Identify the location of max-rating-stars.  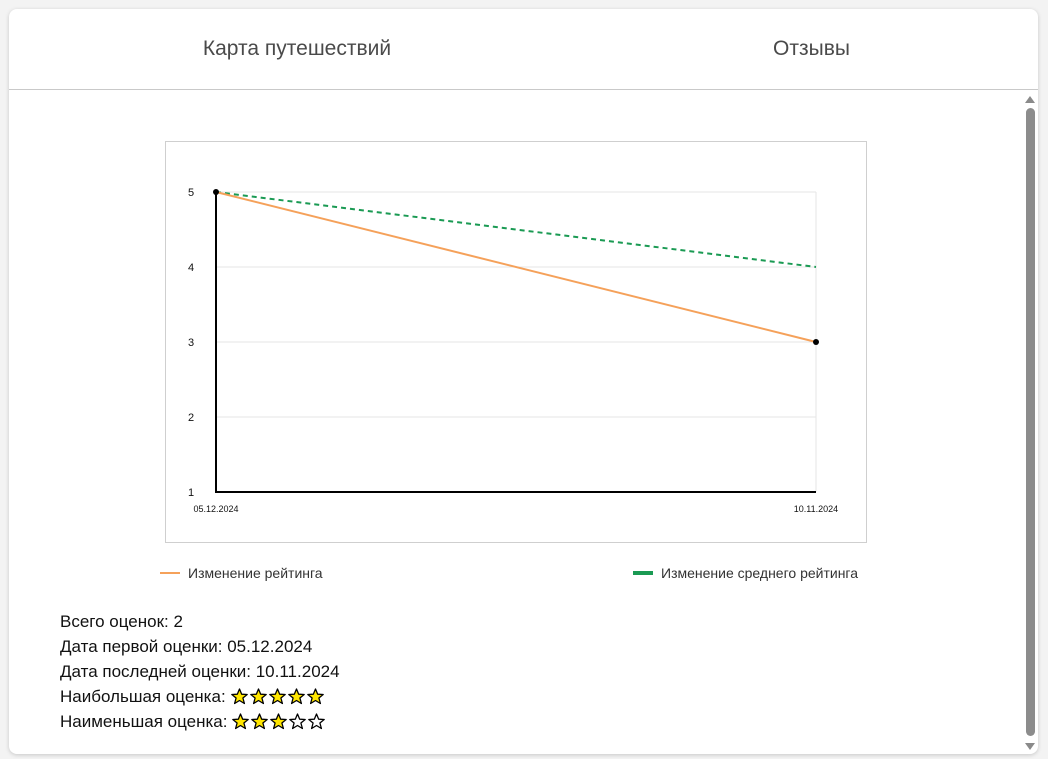
(278, 696).